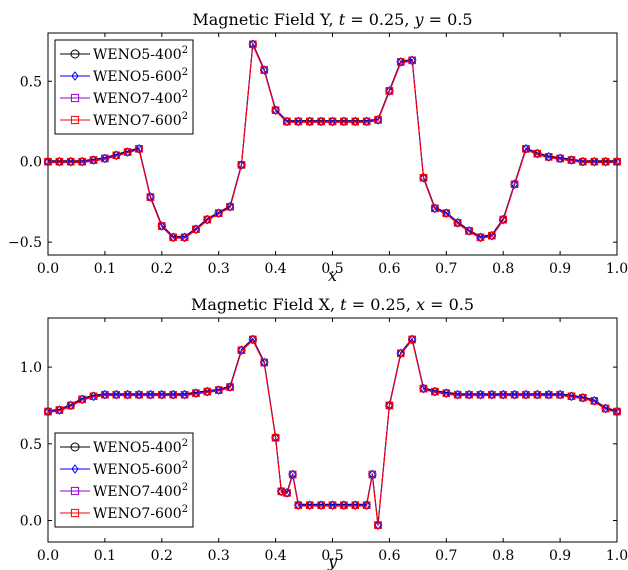 The image size is (628, 570). What do you see at coordinates (560, 269) in the screenshot?
I see `x-tick-label: 0.9` at bounding box center [560, 269].